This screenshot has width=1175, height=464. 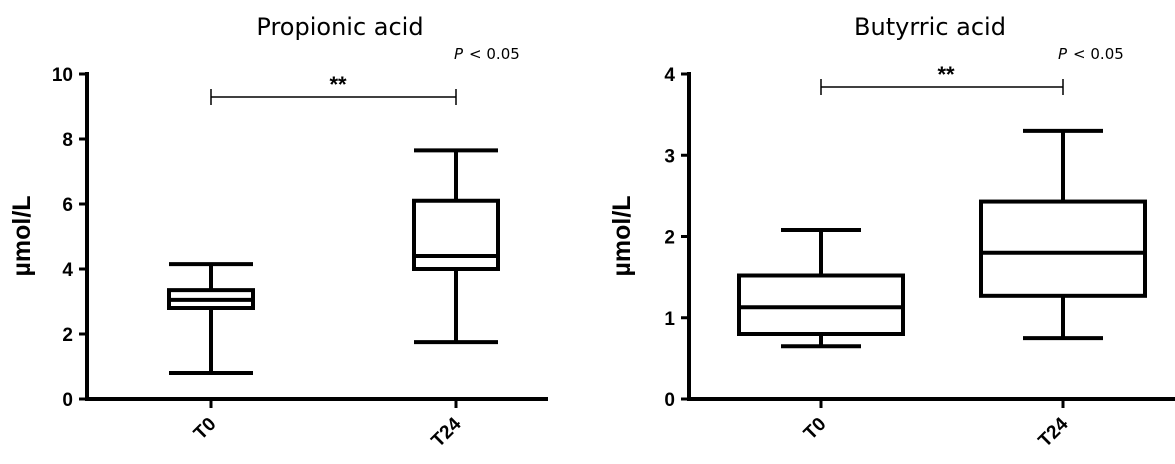 What do you see at coordinates (339, 27) in the screenshot?
I see `chart-title: Propionic acid` at bounding box center [339, 27].